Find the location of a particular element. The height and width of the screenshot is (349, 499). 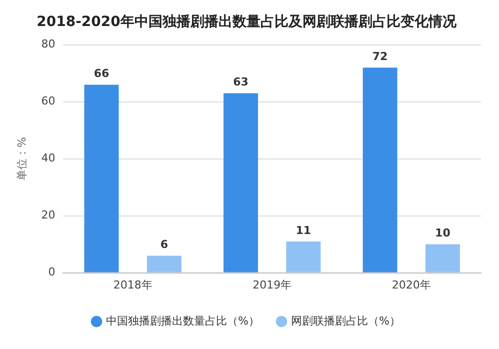

x-tick-label: 2018年 is located at coordinates (132, 285).